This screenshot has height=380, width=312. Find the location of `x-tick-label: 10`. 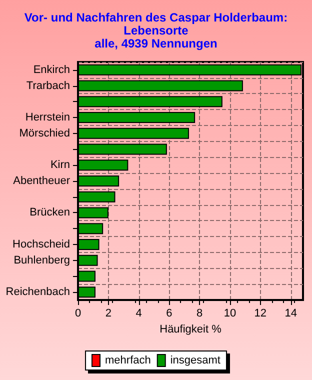

x-tick-label: 10 is located at coordinates (230, 314).